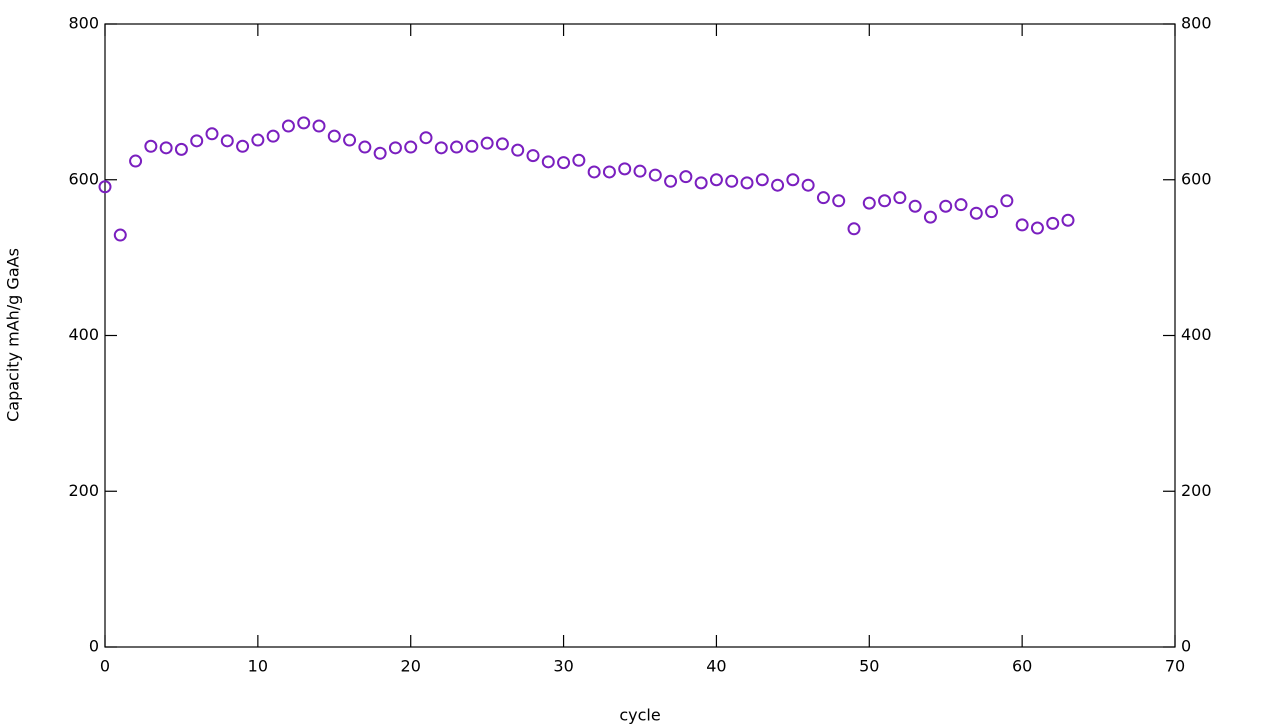 The image size is (1280, 727). What do you see at coordinates (563, 666) in the screenshot?
I see `x-tick-label: 30` at bounding box center [563, 666].